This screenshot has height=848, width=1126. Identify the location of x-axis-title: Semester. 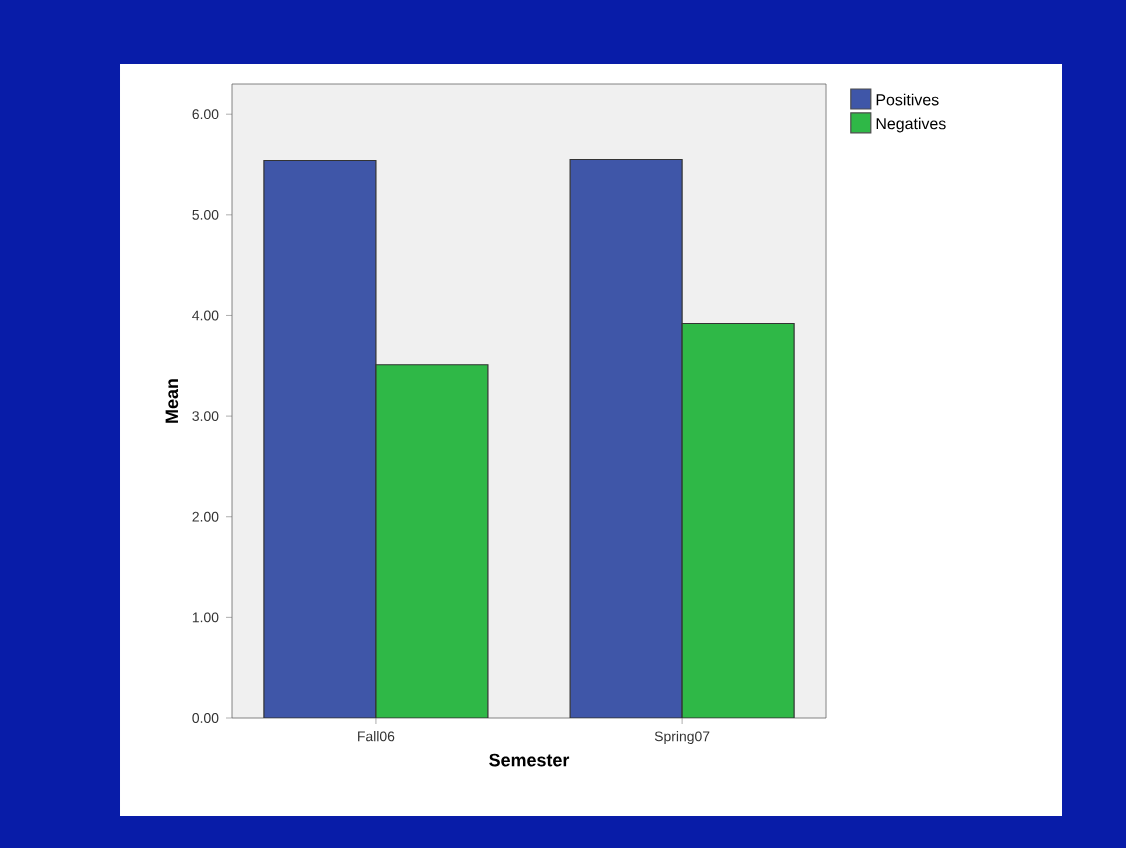
(529, 760).